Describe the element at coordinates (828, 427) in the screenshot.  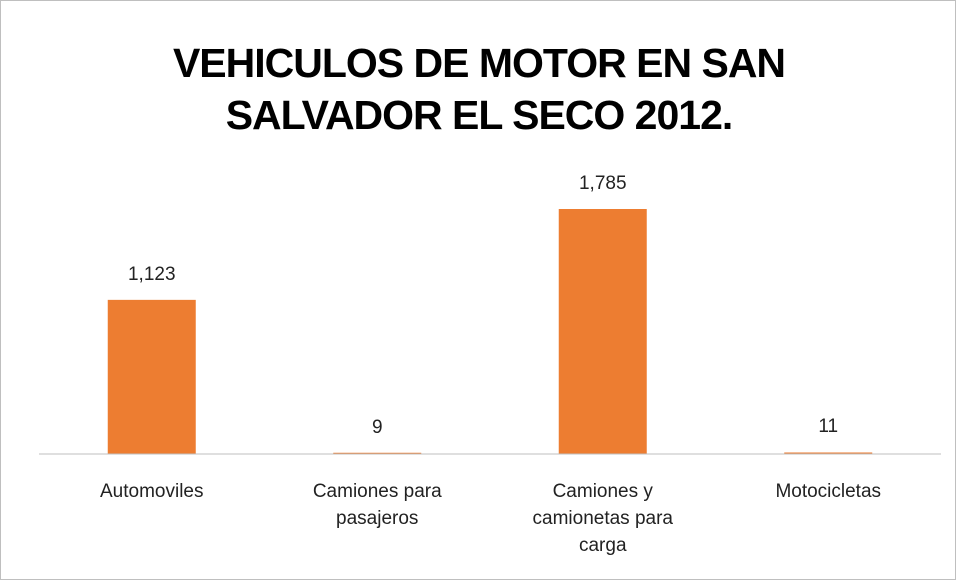
I see `value-label: 11` at that location.